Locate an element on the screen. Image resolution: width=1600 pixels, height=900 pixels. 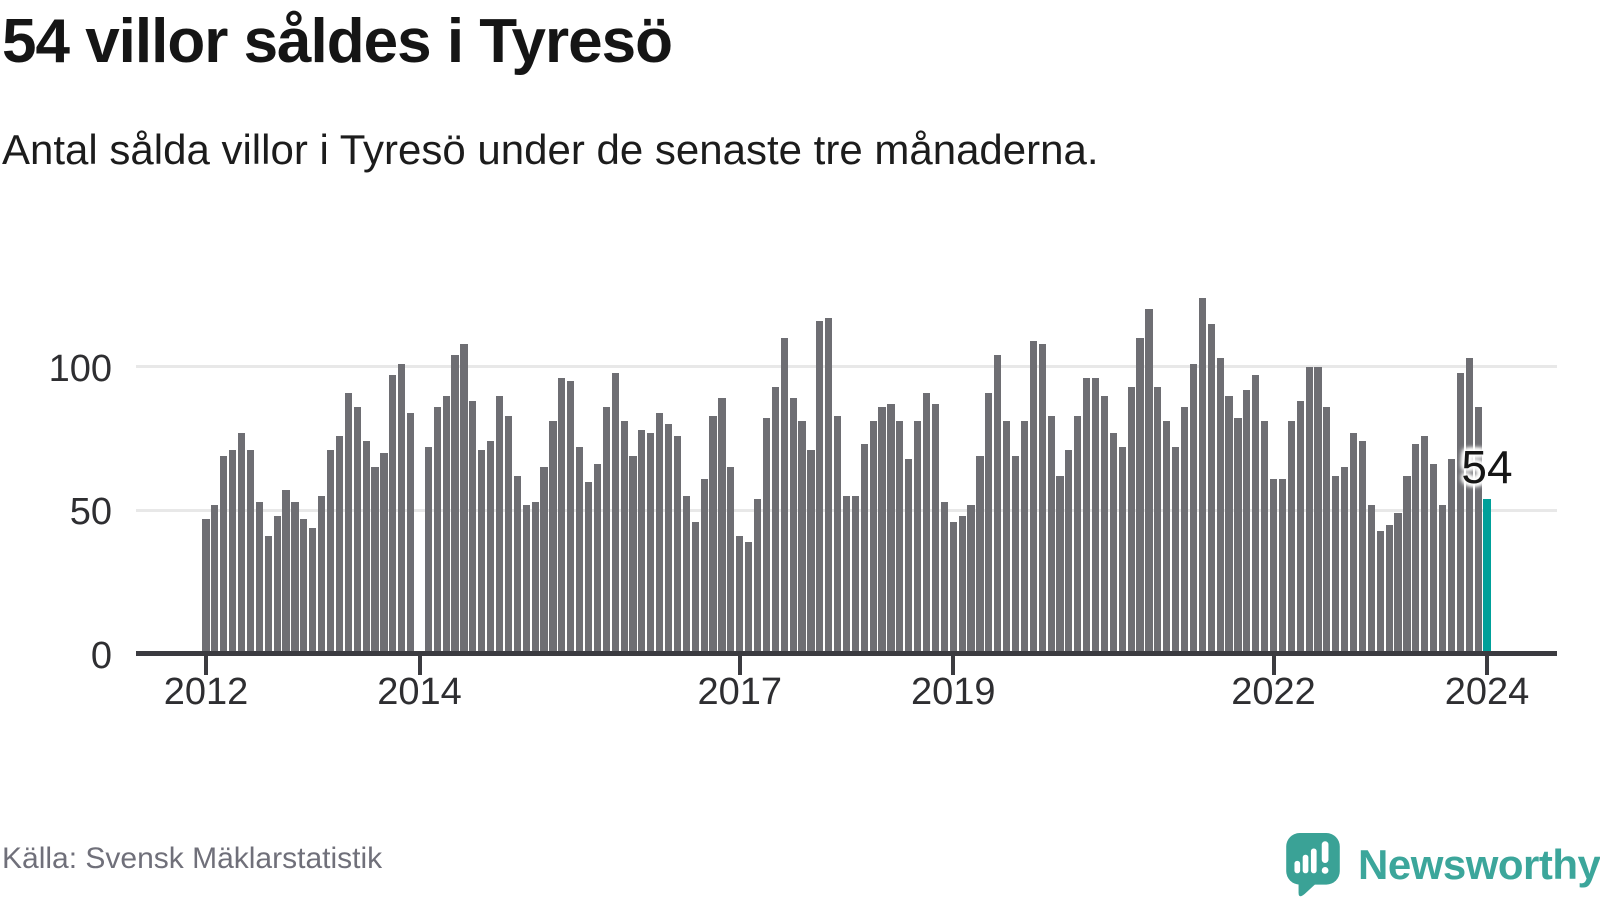
x-tick-label: 2014 is located at coordinates (419, 692).